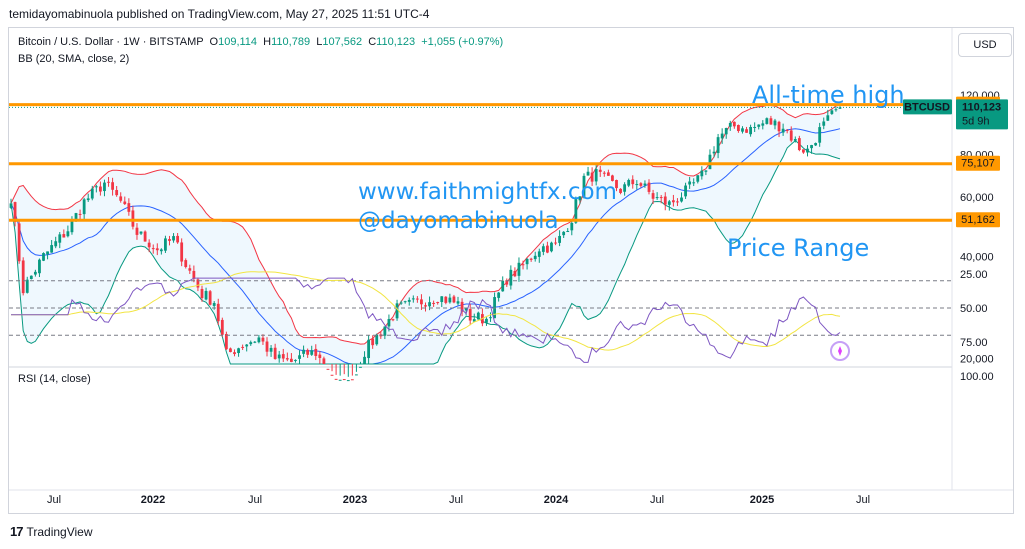  What do you see at coordinates (59, 531) in the screenshot?
I see `tradingview-brand: TradingView` at bounding box center [59, 531].